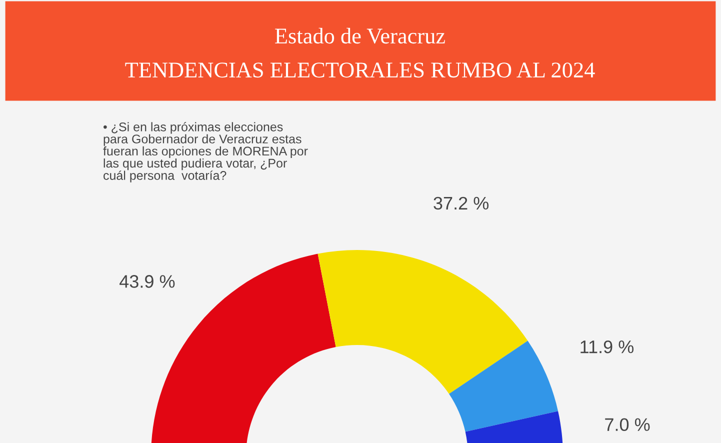 The image size is (721, 443). I want to click on data-label: 37.2 %, so click(461, 203).